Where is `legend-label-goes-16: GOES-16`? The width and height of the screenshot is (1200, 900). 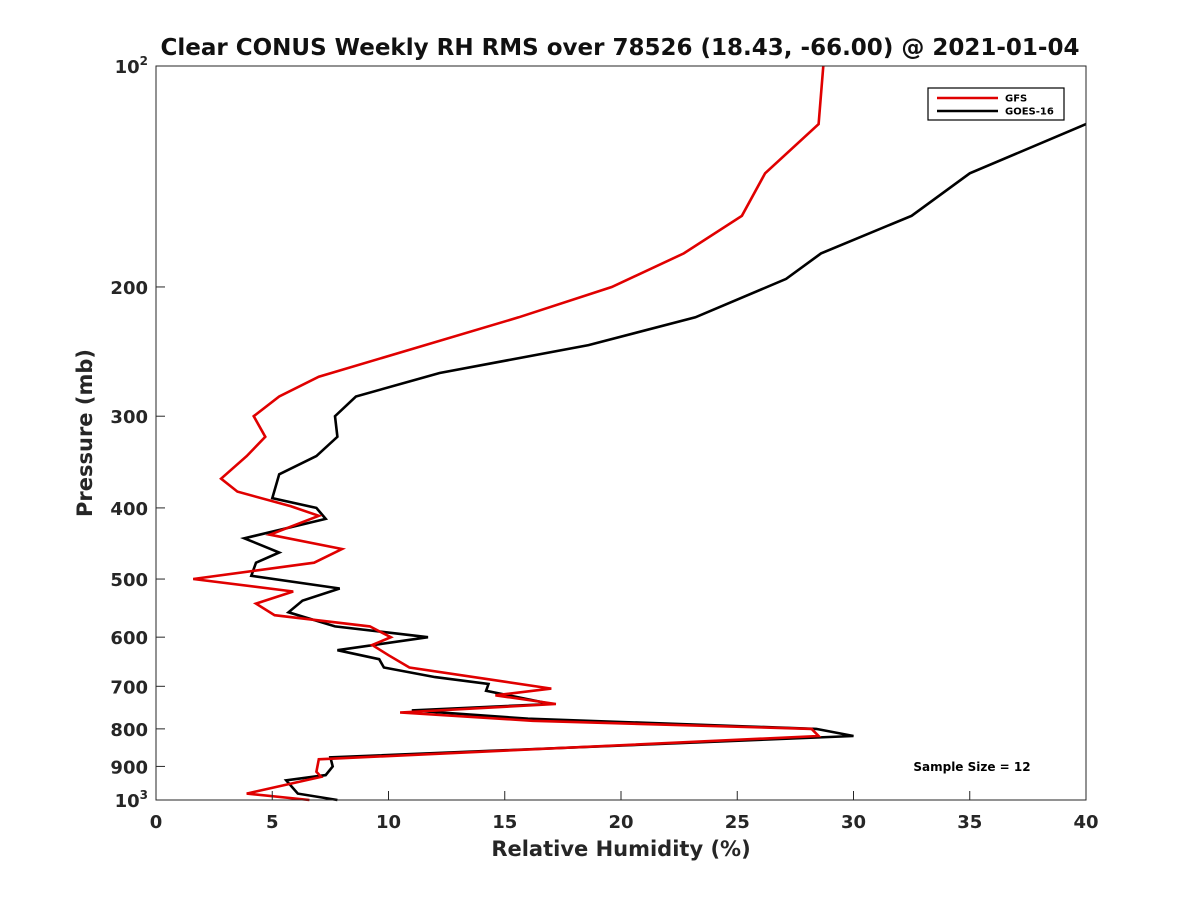
legend-label-goes-16: GOES-16 is located at coordinates (1029, 112).